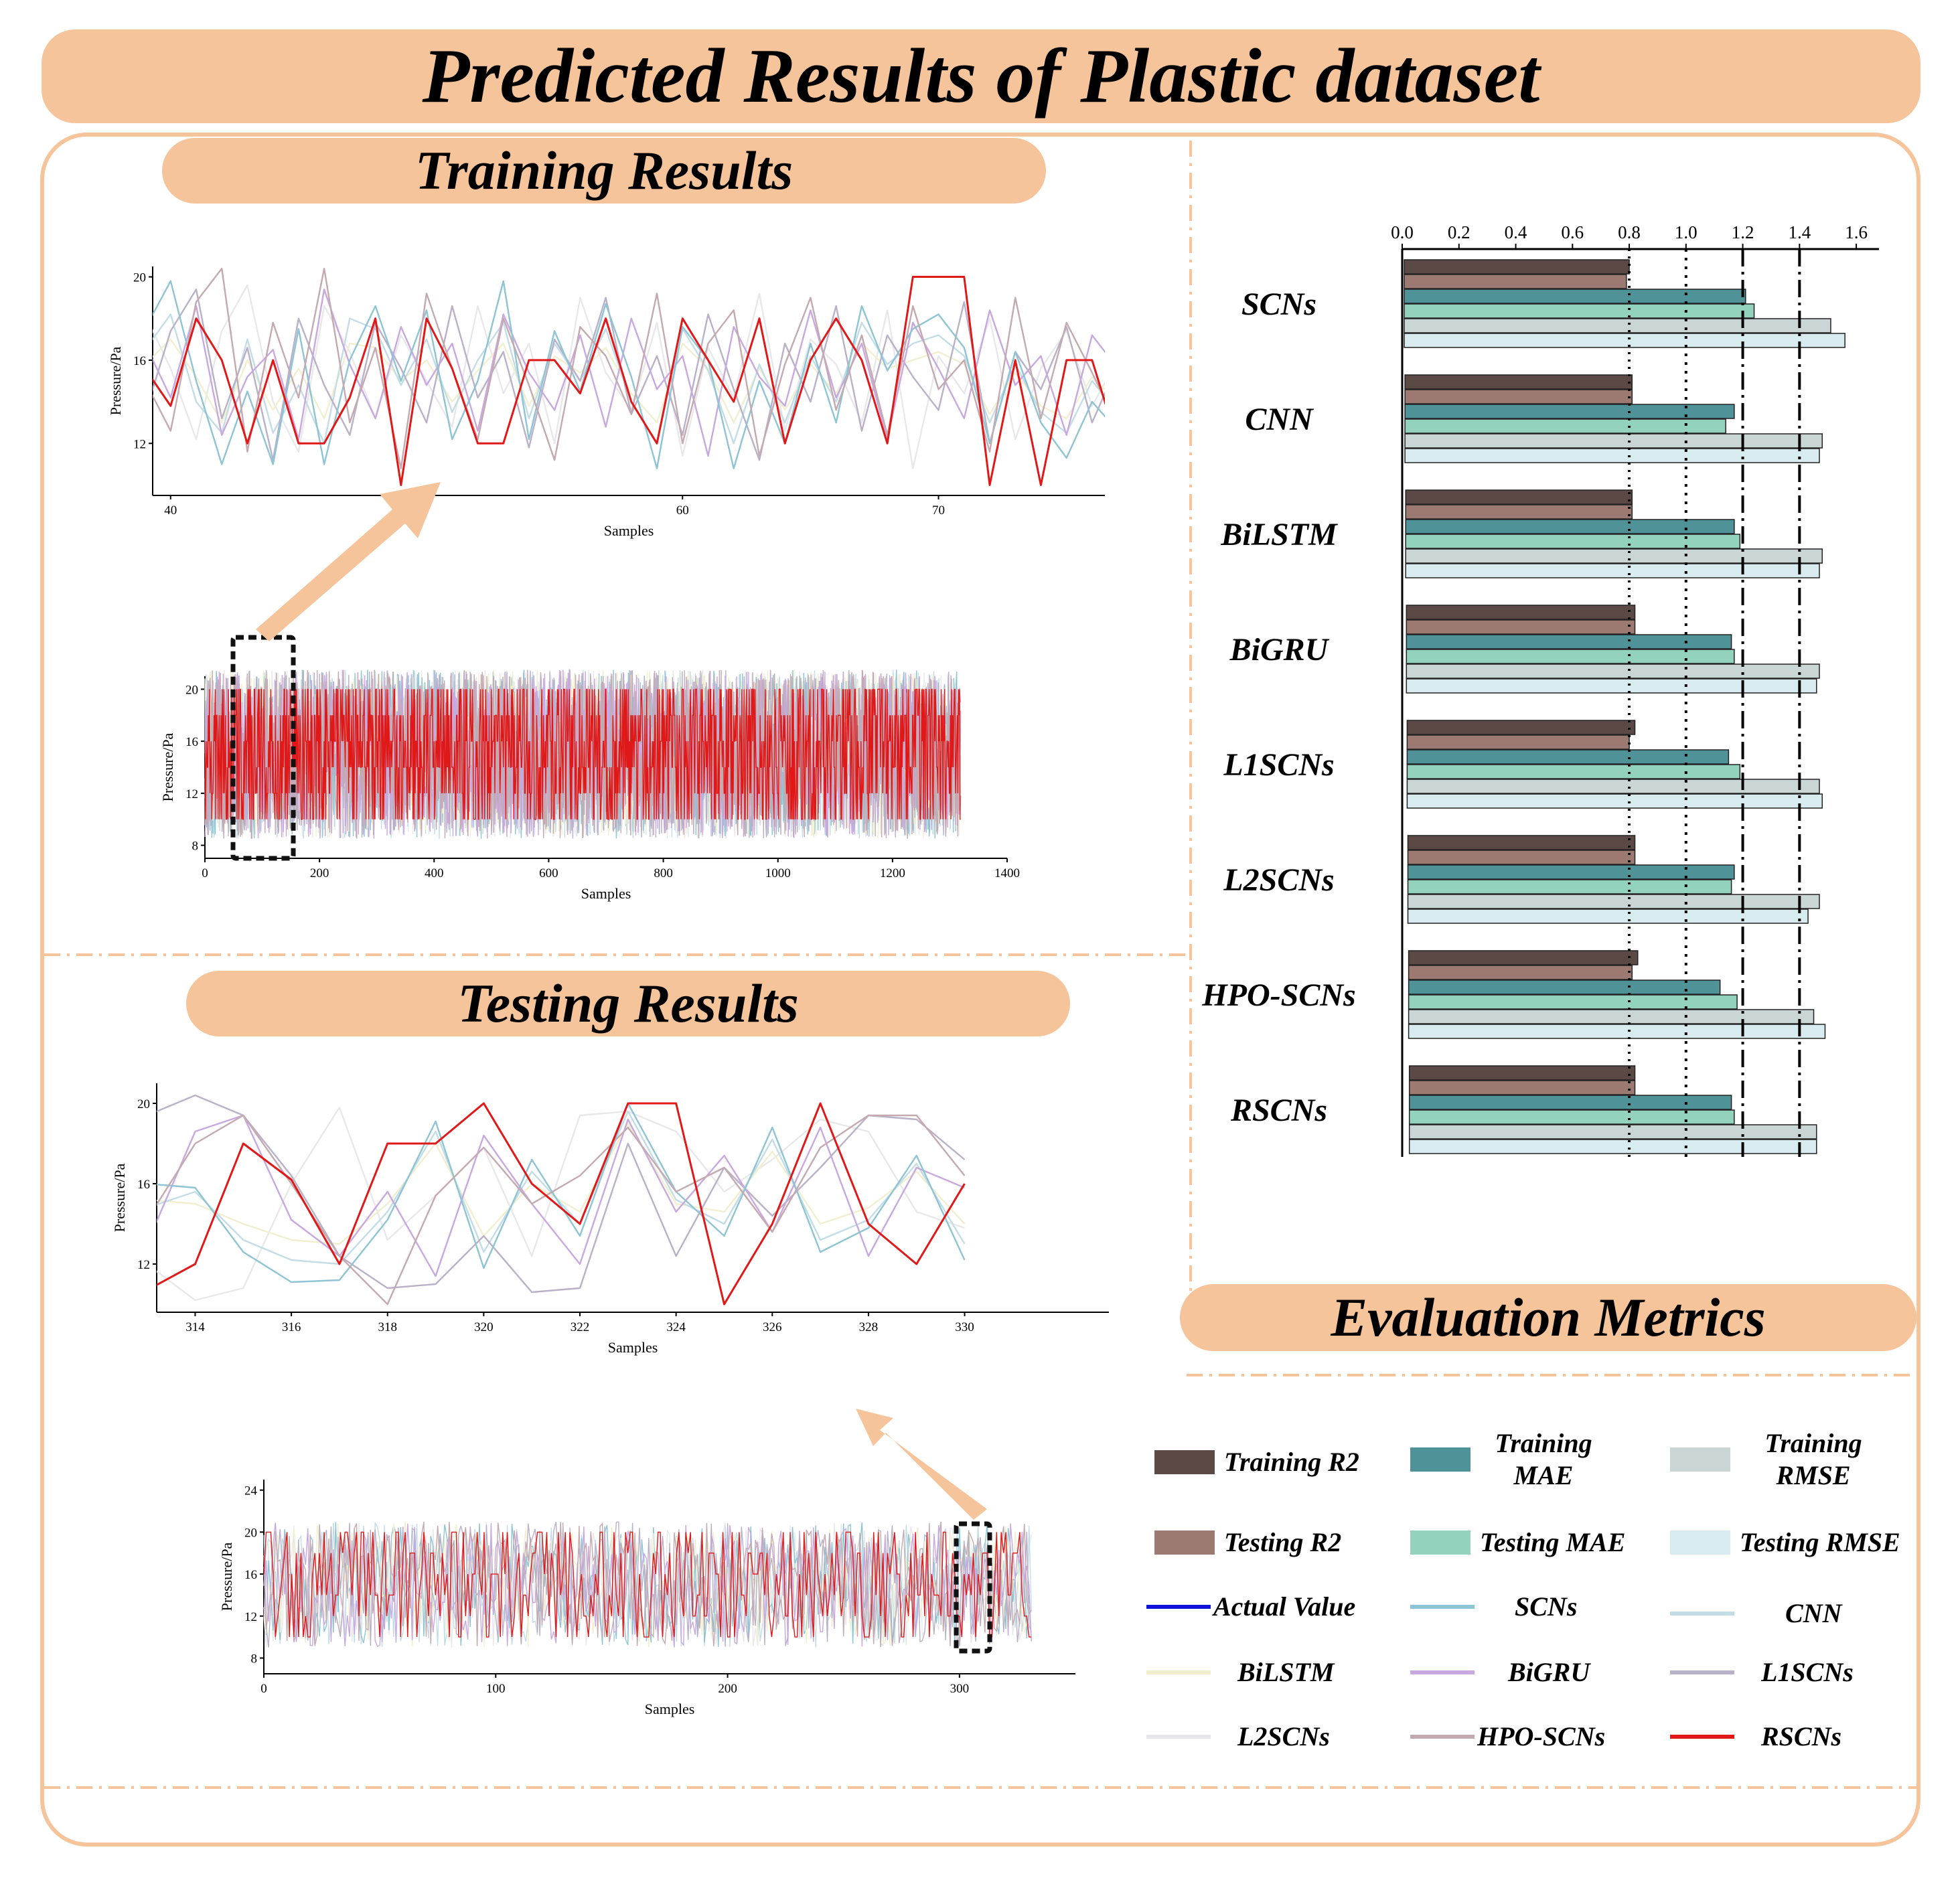 The image size is (1960, 1884). I want to click on x-tick-label: 316, so click(292, 1327).